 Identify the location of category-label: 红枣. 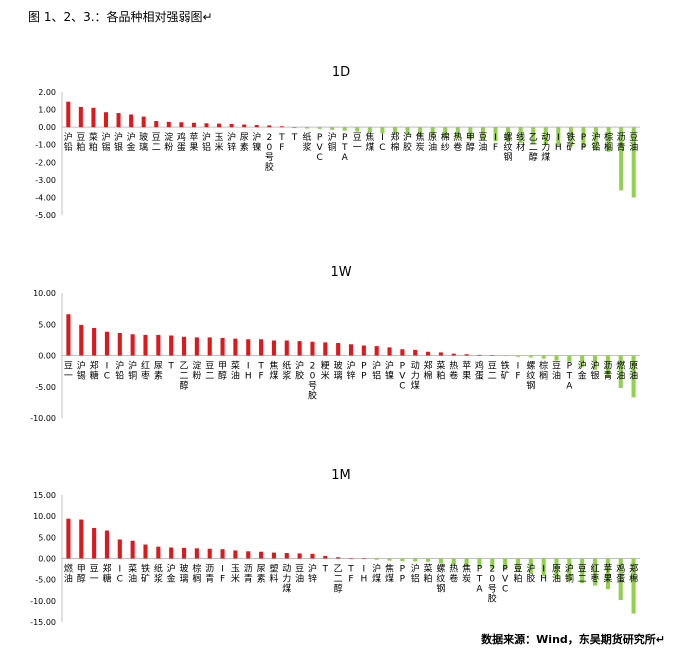
(145, 371).